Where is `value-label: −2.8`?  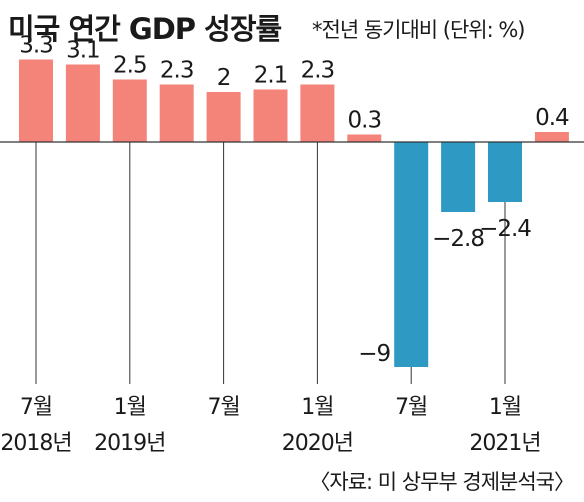 value-label: −2.8 is located at coordinates (458, 239).